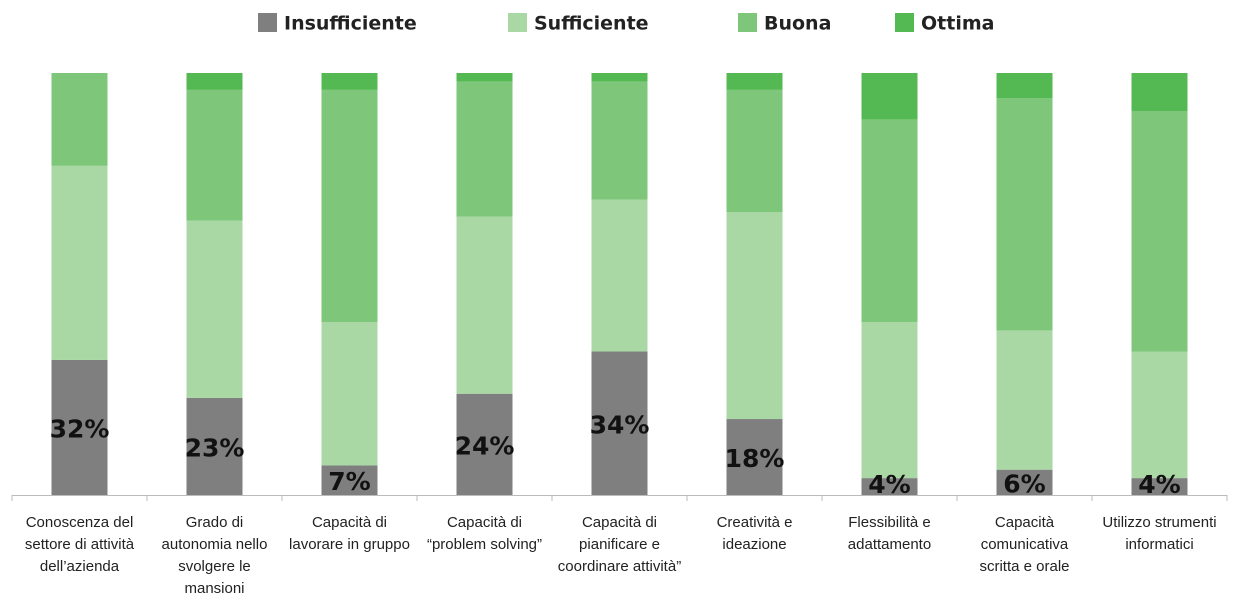  I want to click on x-tick-label: Flessibilità e adattamento, so click(889, 533).